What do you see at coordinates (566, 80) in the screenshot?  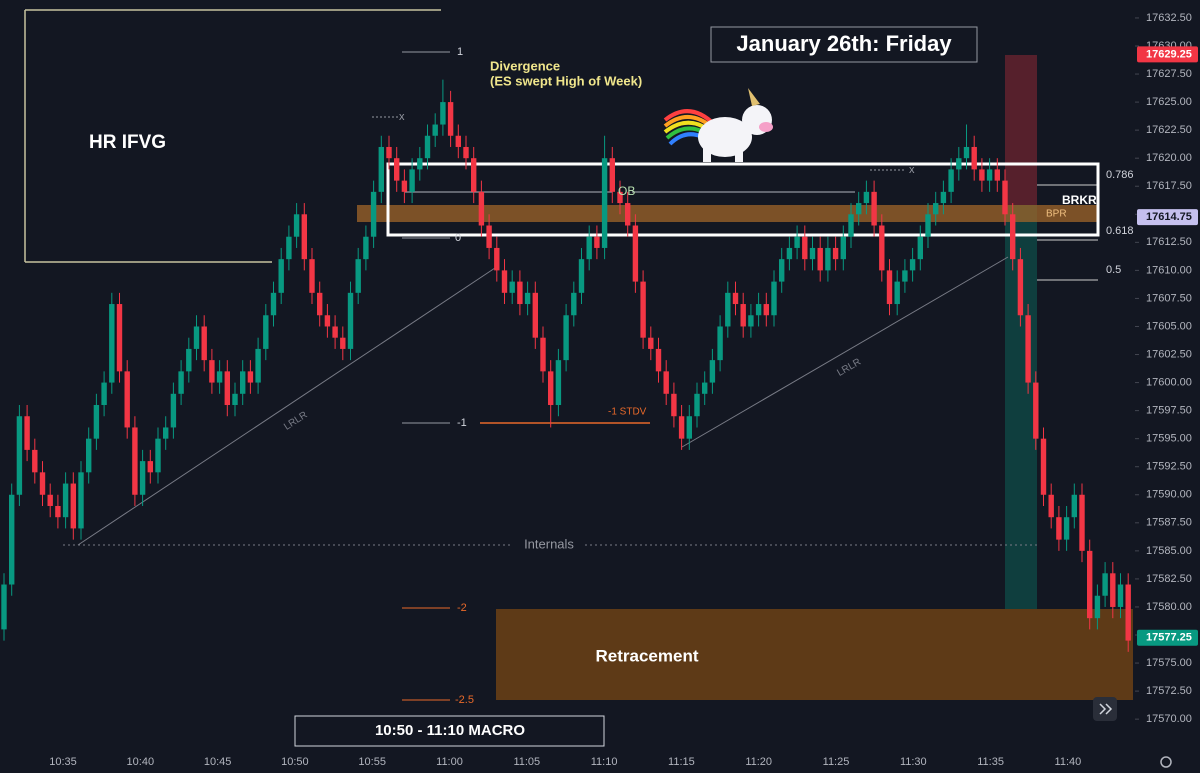 I see `annotation: (ES swept High of Week)` at bounding box center [566, 80].